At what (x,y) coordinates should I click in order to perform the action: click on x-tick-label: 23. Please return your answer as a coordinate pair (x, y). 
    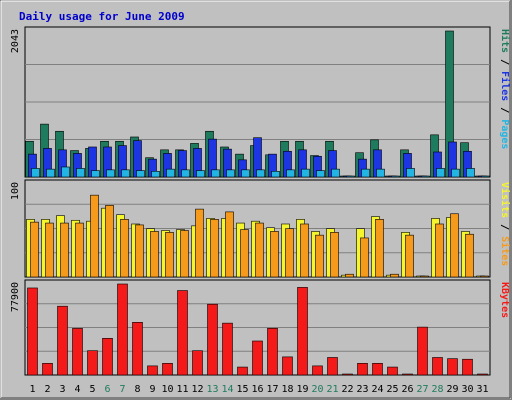
    Looking at the image, I should click on (362, 389).